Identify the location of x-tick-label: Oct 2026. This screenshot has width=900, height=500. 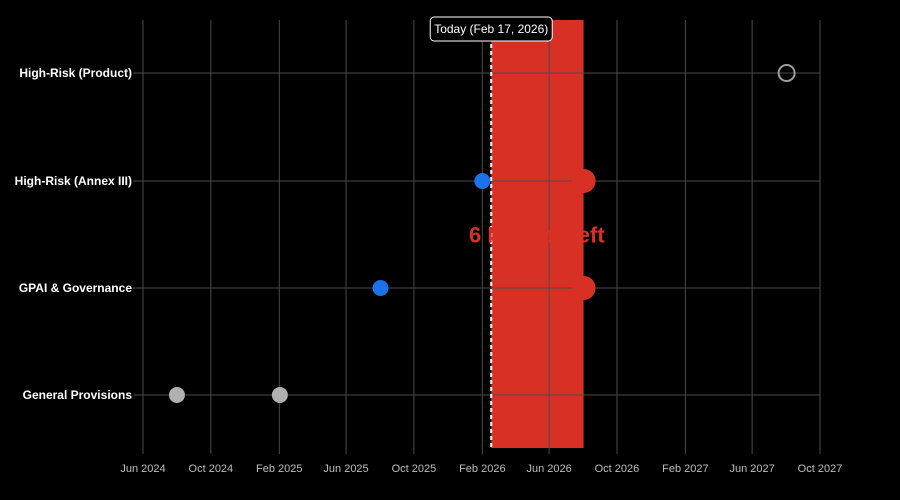
(617, 469).